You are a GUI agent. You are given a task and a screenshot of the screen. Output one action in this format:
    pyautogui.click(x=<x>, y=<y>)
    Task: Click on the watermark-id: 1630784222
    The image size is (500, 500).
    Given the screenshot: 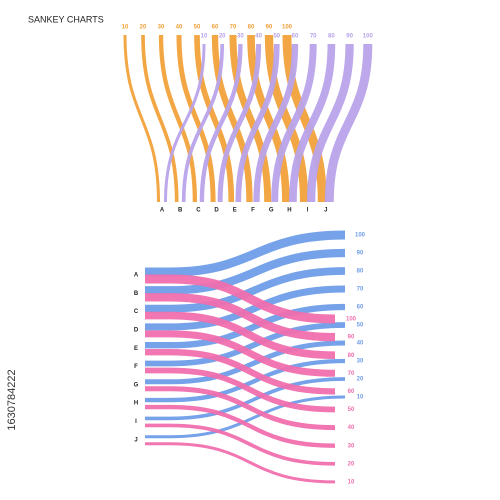 What is the action you would take?
    pyautogui.click(x=12, y=399)
    